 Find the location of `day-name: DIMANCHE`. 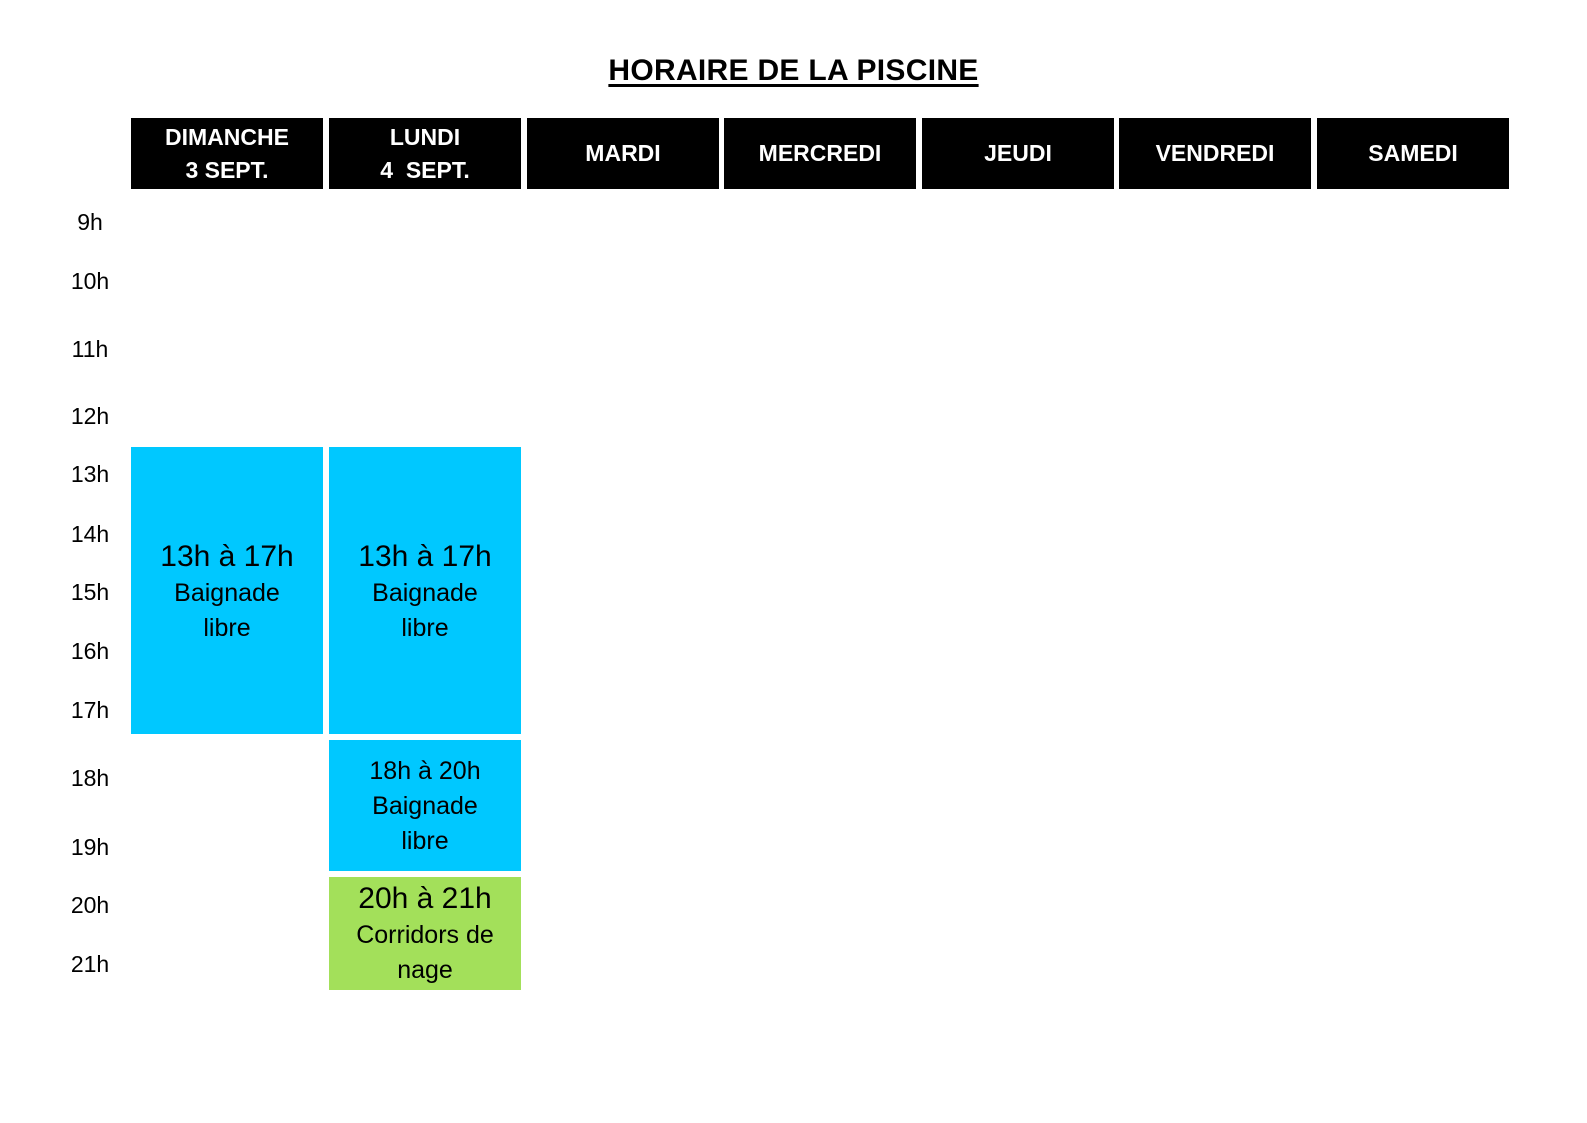

day-name: DIMANCHE is located at coordinates (227, 136).